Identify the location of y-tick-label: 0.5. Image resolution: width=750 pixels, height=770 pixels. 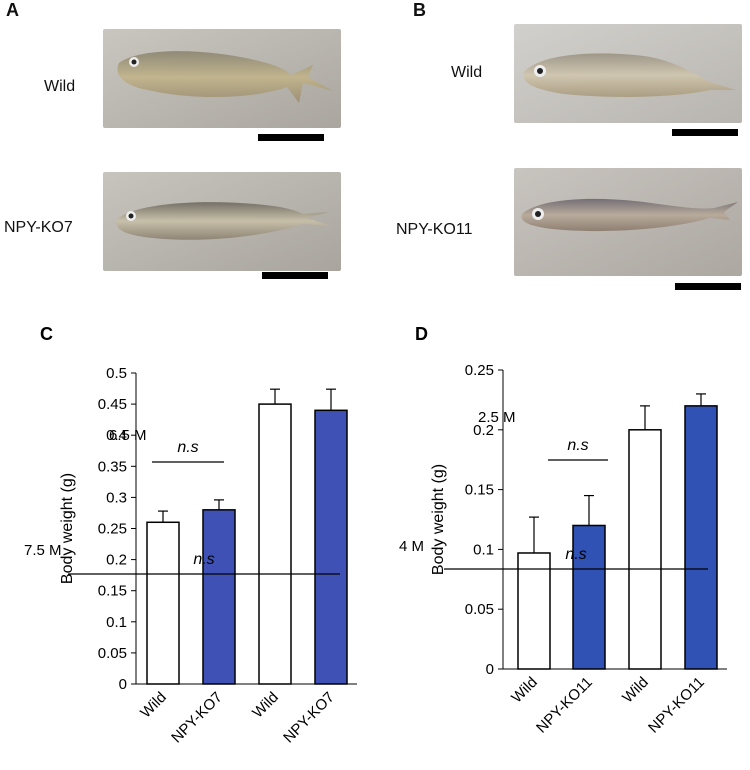
(116, 373).